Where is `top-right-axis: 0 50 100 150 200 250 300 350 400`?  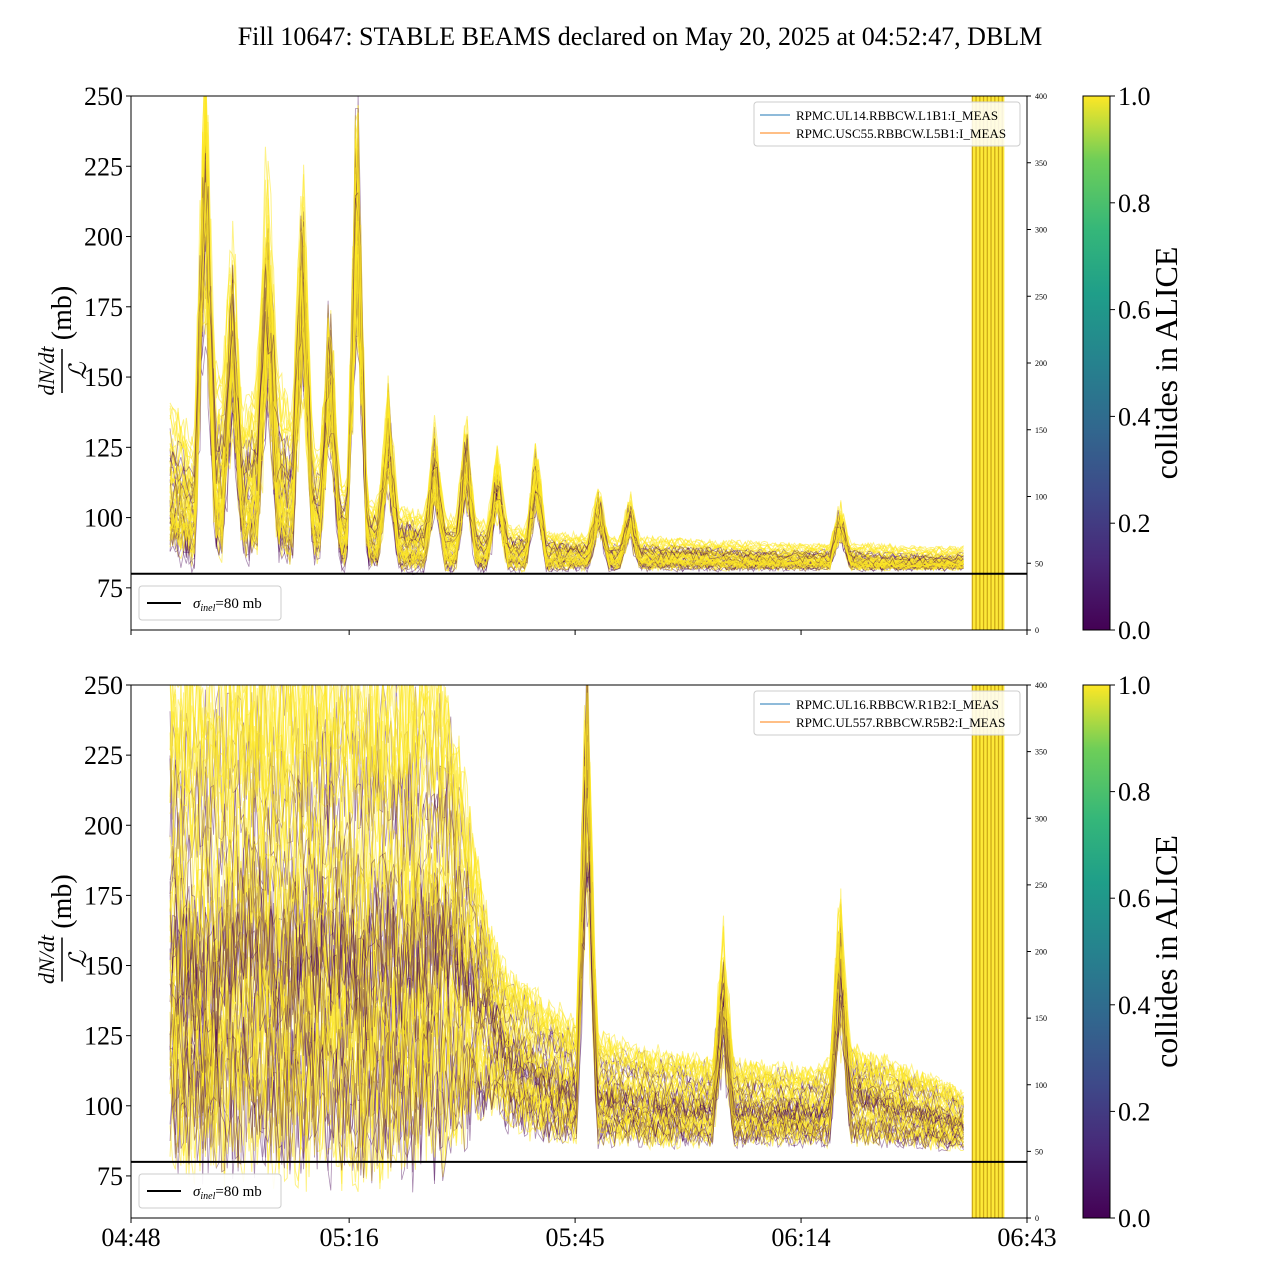
top-right-axis: 0 50 100 150 200 250 300 350 400 is located at coordinates (1037, 363).